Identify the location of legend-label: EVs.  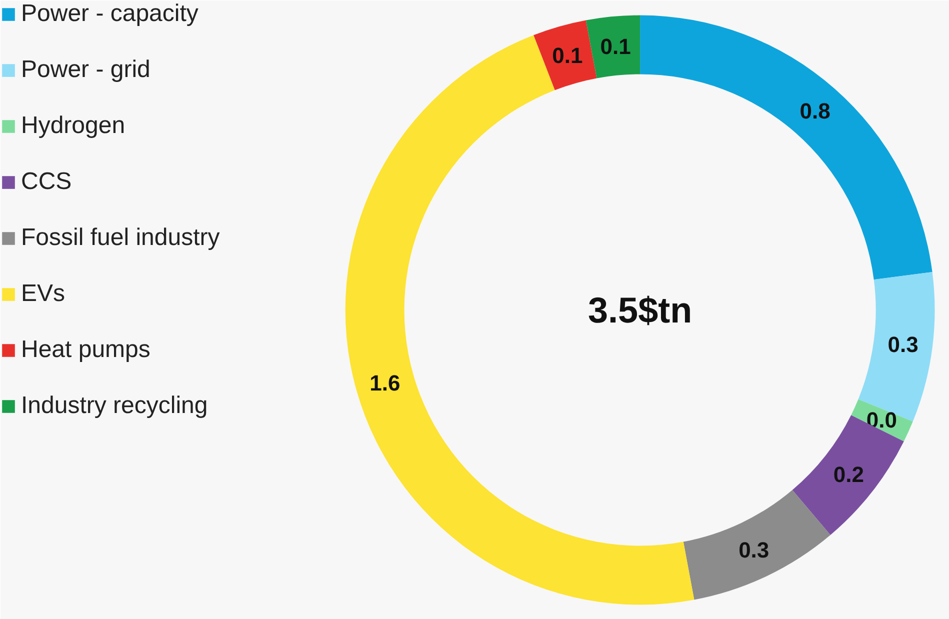
(43, 294).